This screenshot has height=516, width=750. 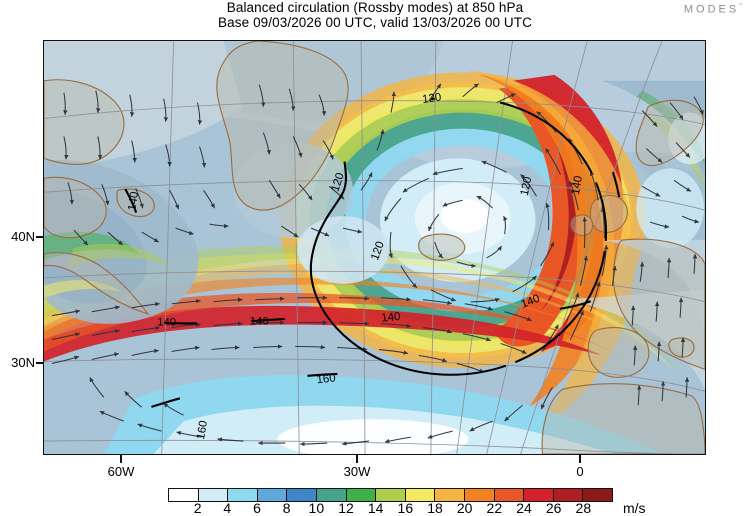 I want to click on ytick-mark-40n, so click(x=40, y=237).